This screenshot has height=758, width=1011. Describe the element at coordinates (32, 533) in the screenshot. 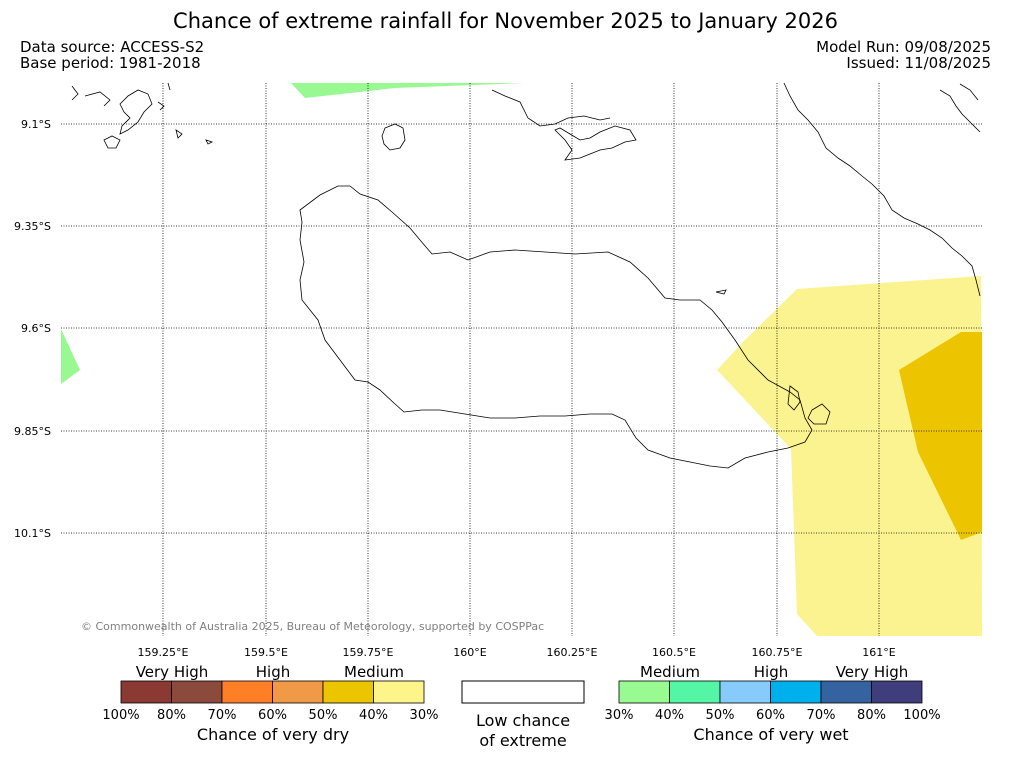

I see `lat-label: 10.1°S` at that location.